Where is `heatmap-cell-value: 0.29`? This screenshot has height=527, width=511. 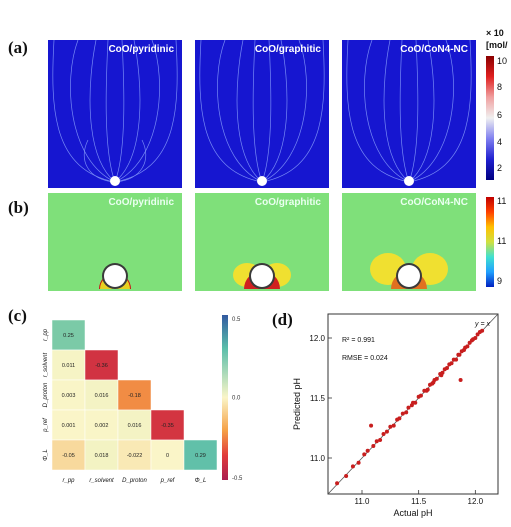
heatmap-cell-value: 0.29 is located at coordinates (200, 456).